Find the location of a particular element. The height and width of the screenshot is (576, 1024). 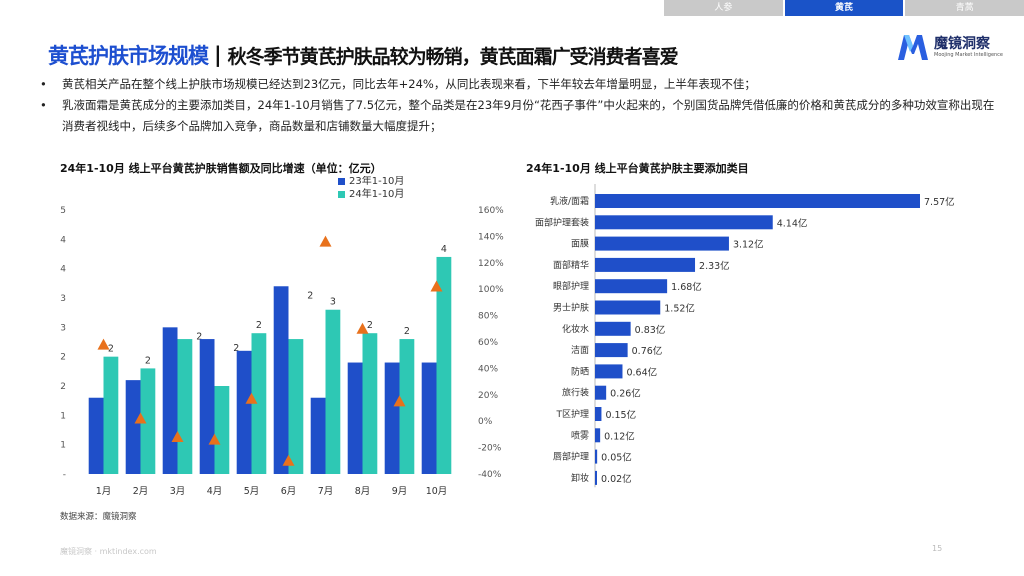

y2-tick-label: 0% is located at coordinates (485, 422).